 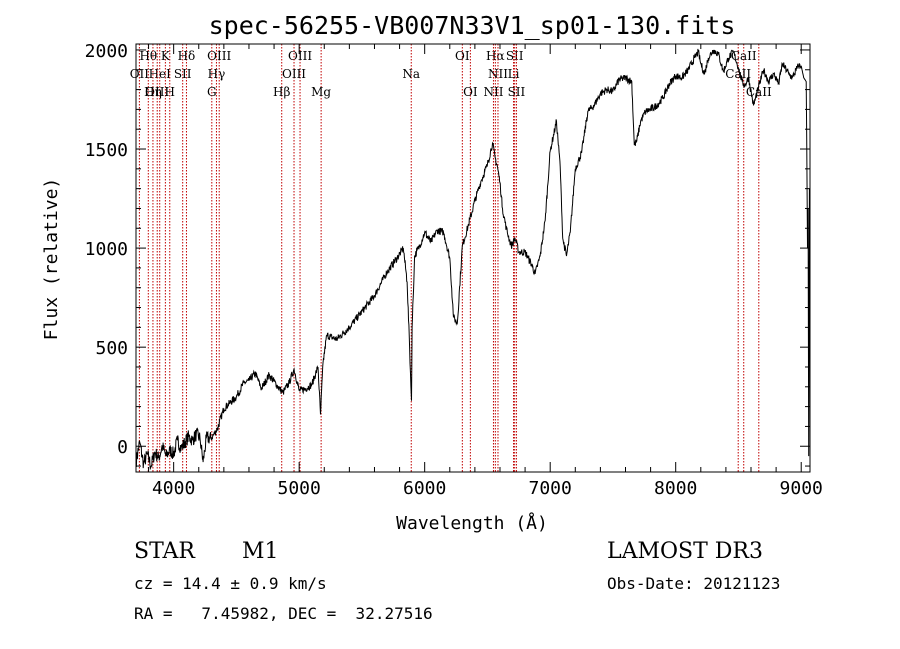 What do you see at coordinates (140, 74) in the screenshot?
I see `line-marker-label: OII` at bounding box center [140, 74].